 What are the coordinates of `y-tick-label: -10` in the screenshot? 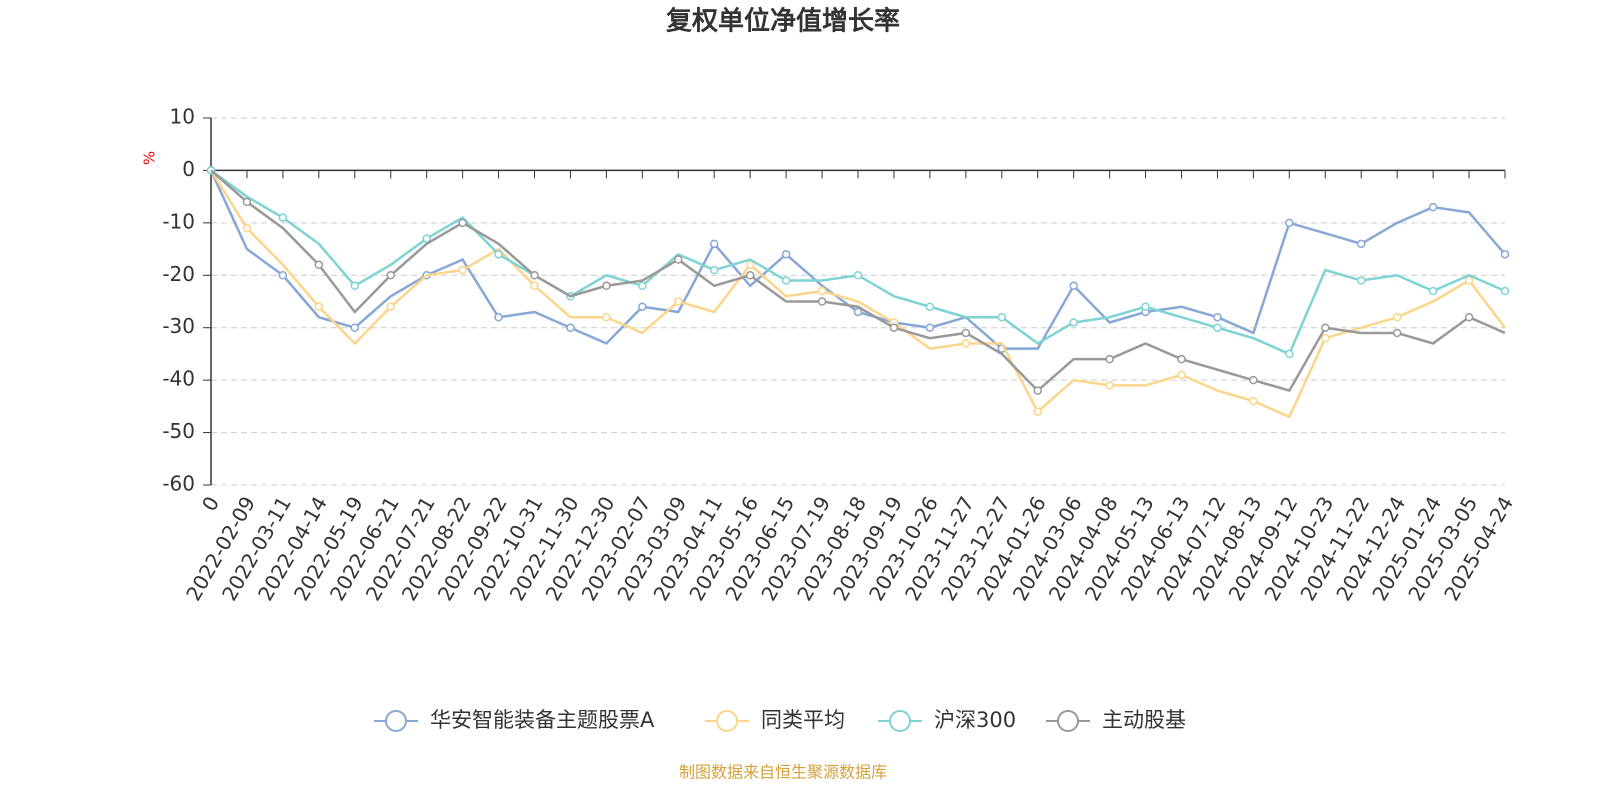 It's located at (178, 221).